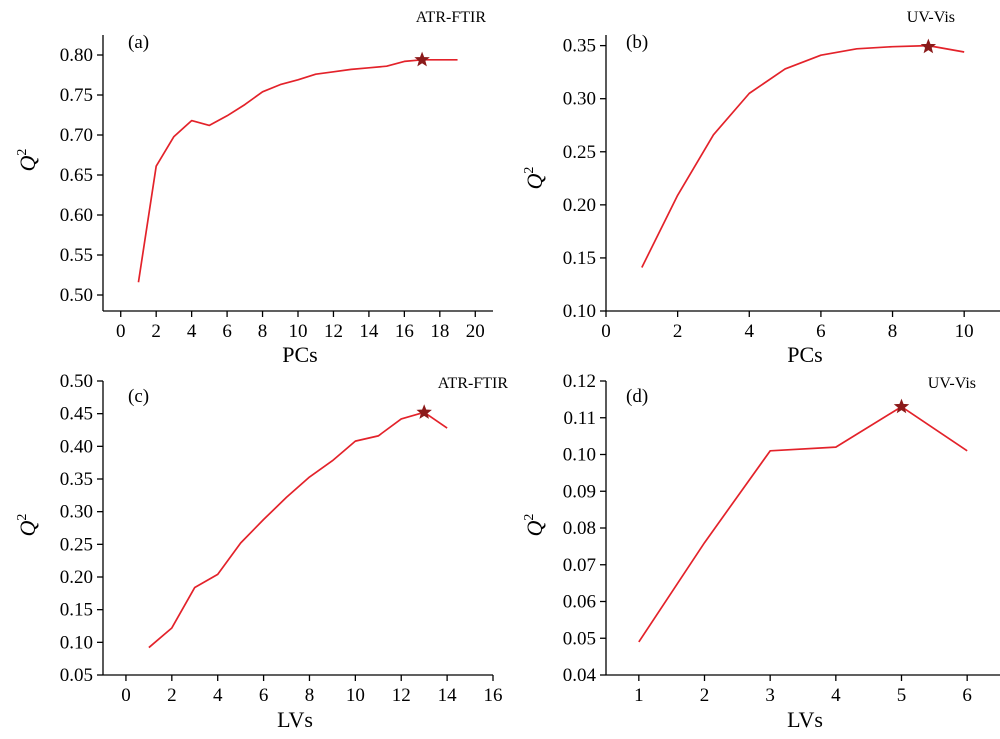 This screenshot has height=739, width=1000. I want to click on x-tick-label: 20, so click(475, 331).